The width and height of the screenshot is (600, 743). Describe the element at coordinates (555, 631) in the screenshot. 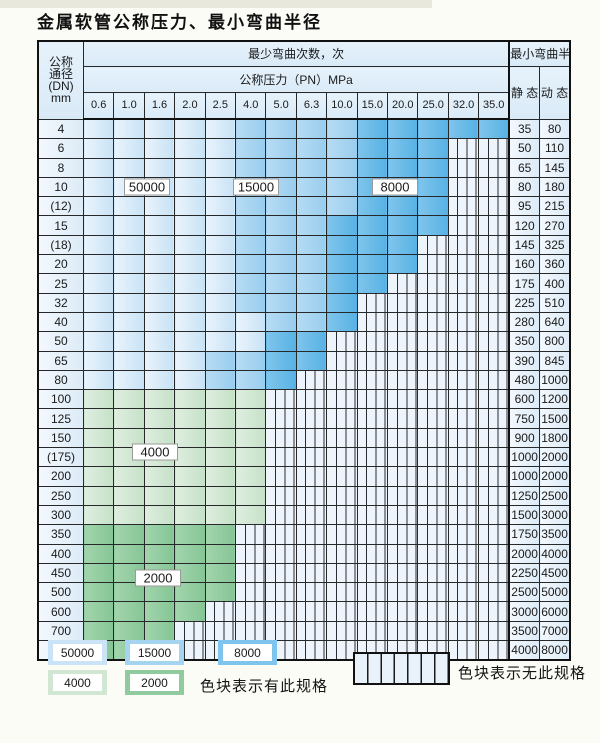

I see `dynamic-value-cell: 7000` at that location.